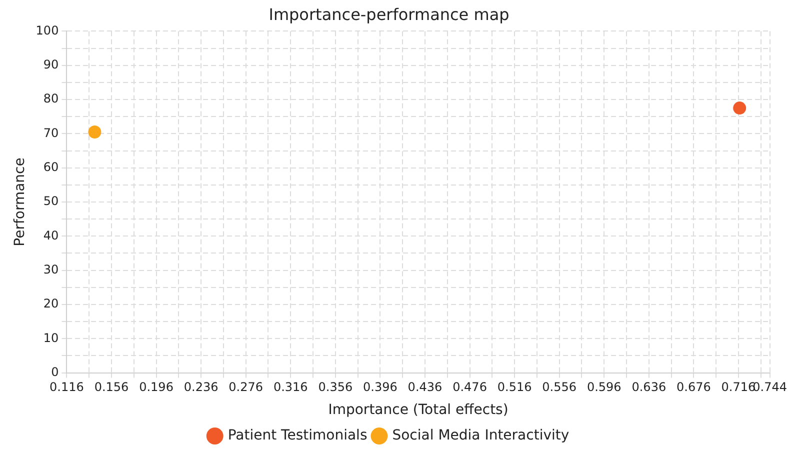  Describe the element at coordinates (469, 387) in the screenshot. I see `x-tick-label: 0.476` at that location.